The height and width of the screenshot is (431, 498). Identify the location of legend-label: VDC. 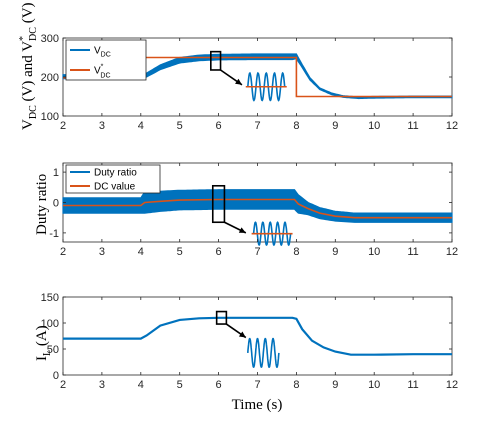
(102, 52).